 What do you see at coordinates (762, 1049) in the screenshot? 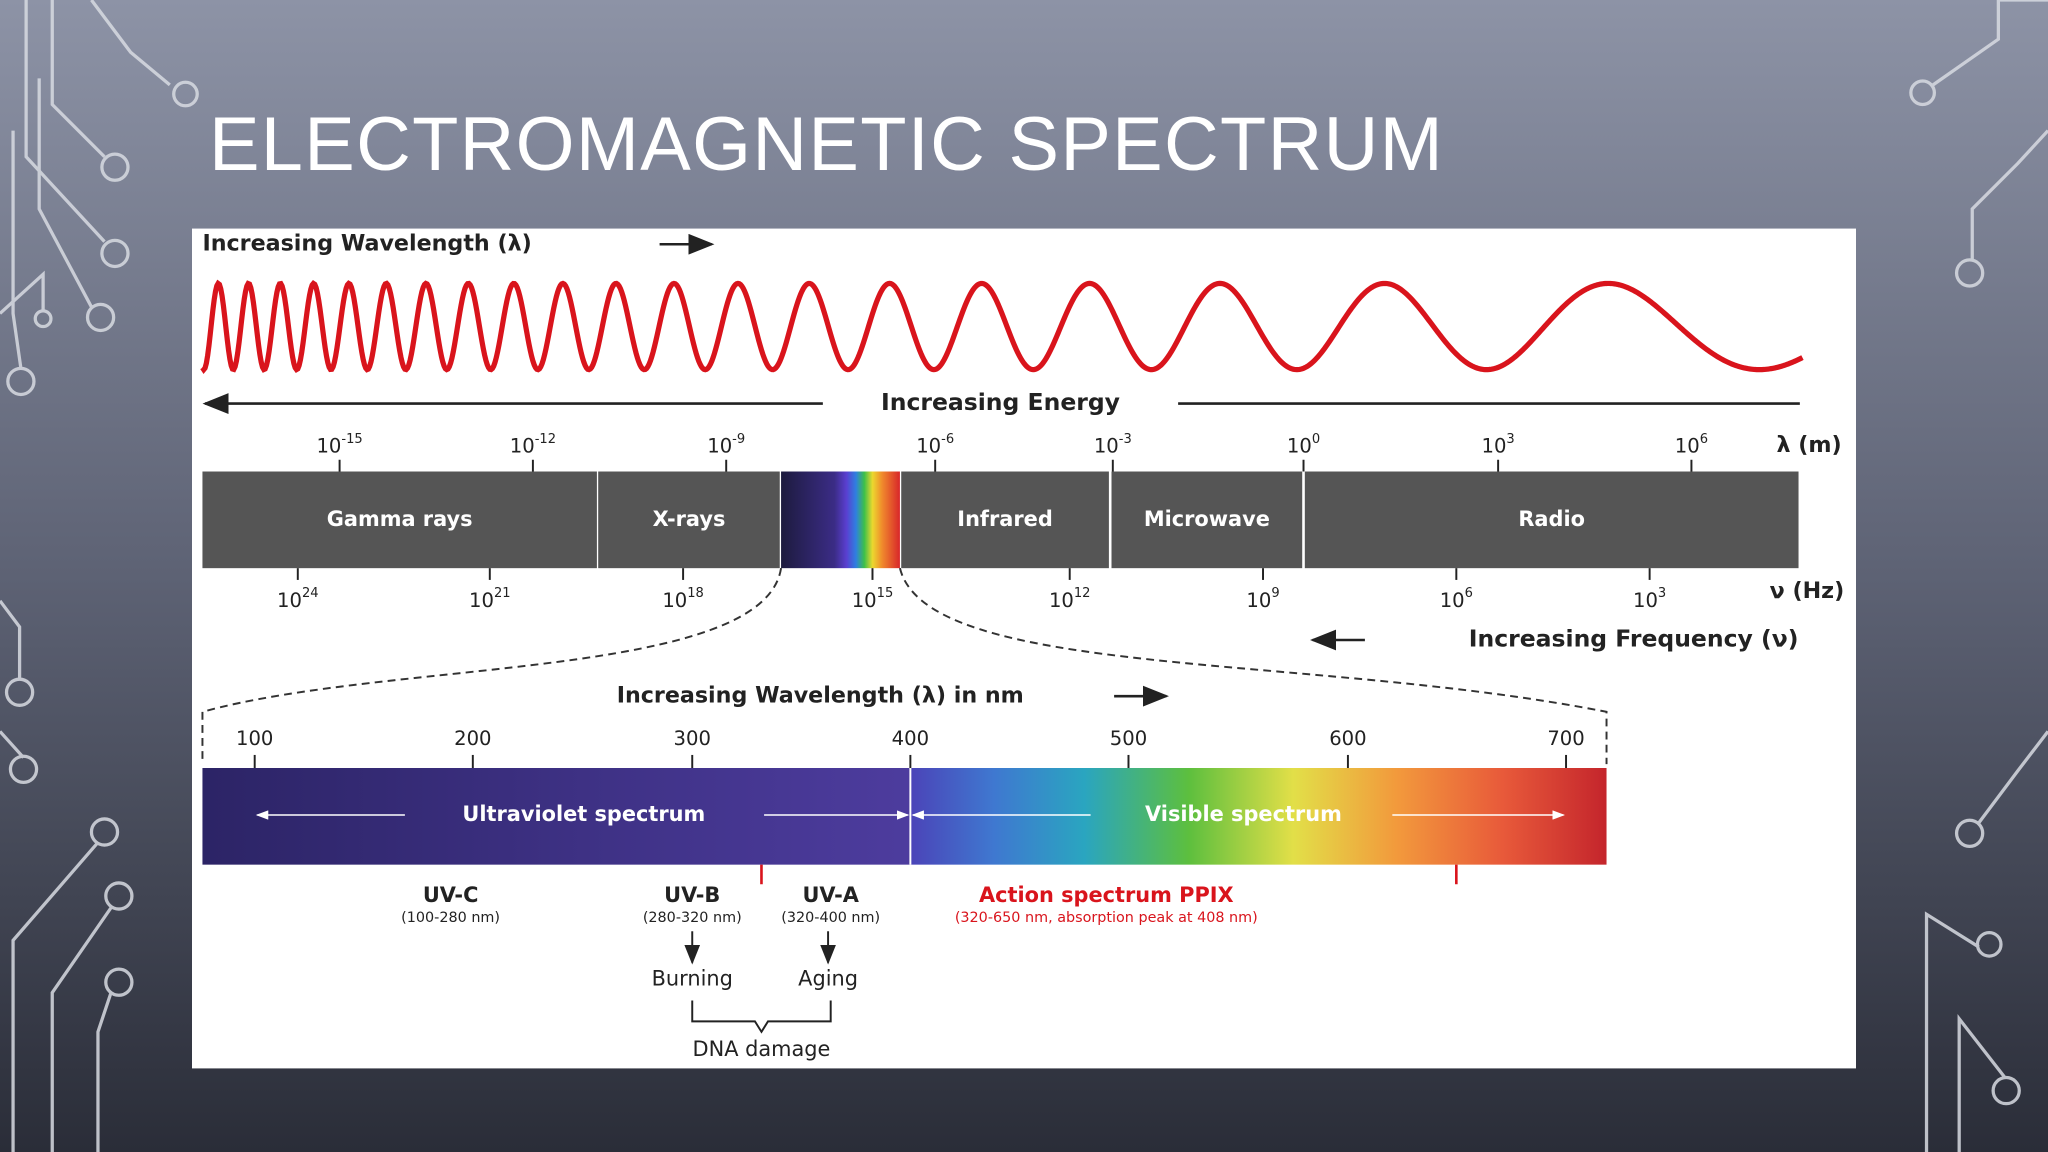
I see `effect-result: DNA damage` at bounding box center [762, 1049].